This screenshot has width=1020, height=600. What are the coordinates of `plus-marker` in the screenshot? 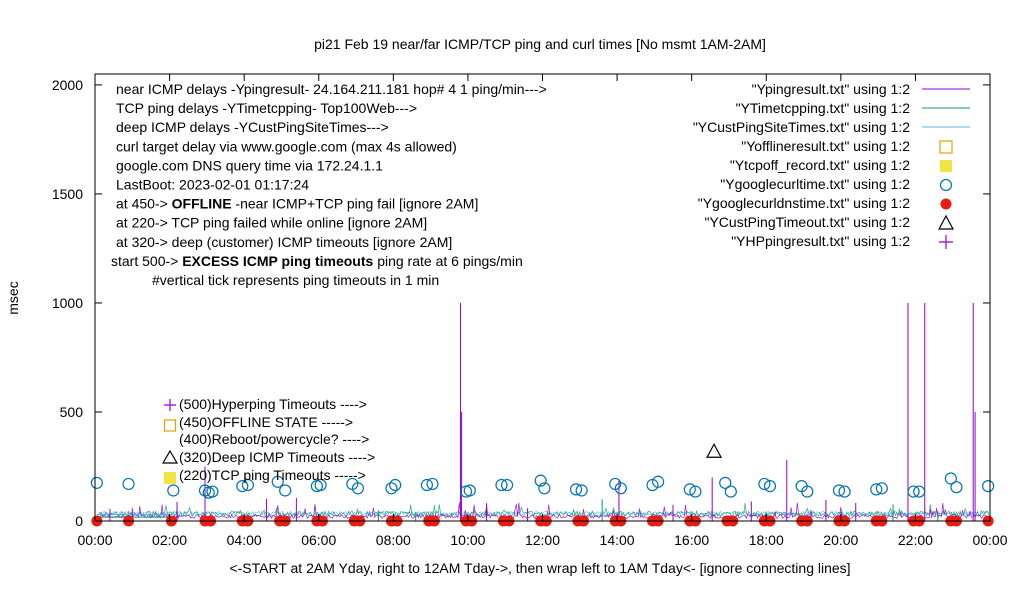 It's located at (170, 405).